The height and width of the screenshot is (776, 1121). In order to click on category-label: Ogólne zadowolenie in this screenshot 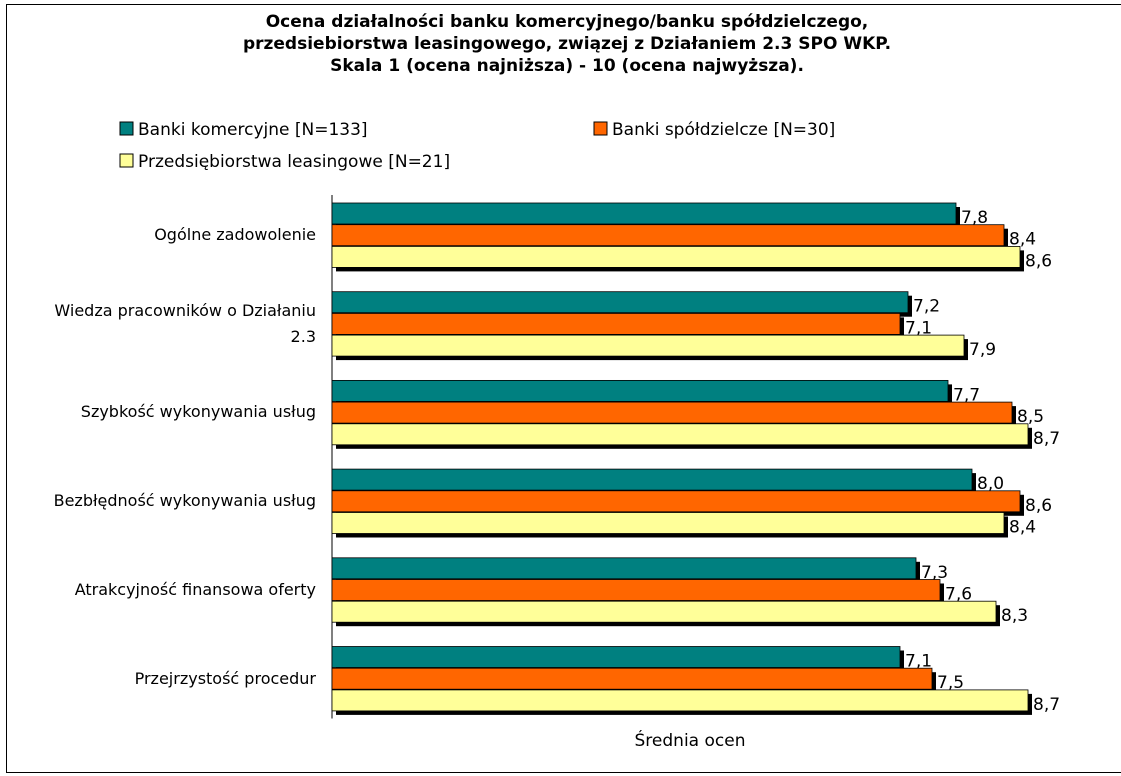, I will do `click(235, 234)`.